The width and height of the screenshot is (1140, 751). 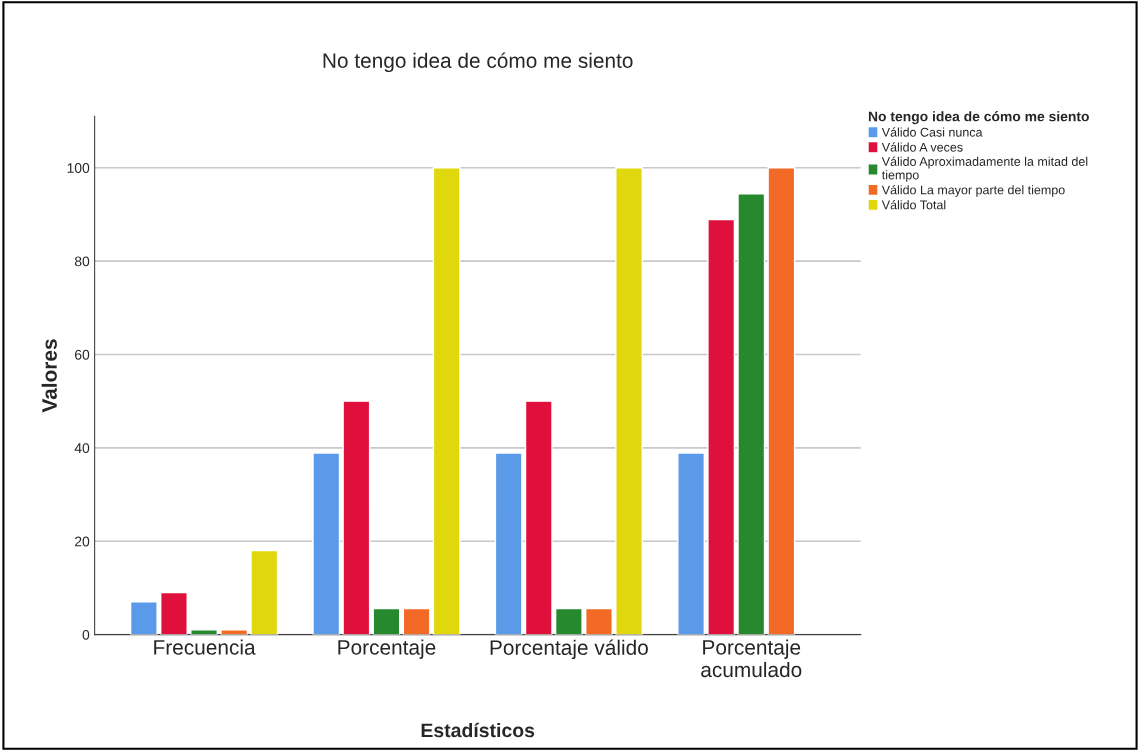 What do you see at coordinates (984, 169) in the screenshot?
I see `legend-label: Válido Aproximadamente la mitad del tiempo` at bounding box center [984, 169].